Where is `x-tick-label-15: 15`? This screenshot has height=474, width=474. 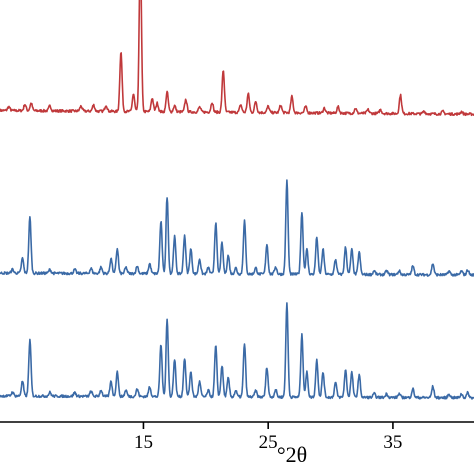
x-tick-label-15: 15 is located at coordinates (143, 442).